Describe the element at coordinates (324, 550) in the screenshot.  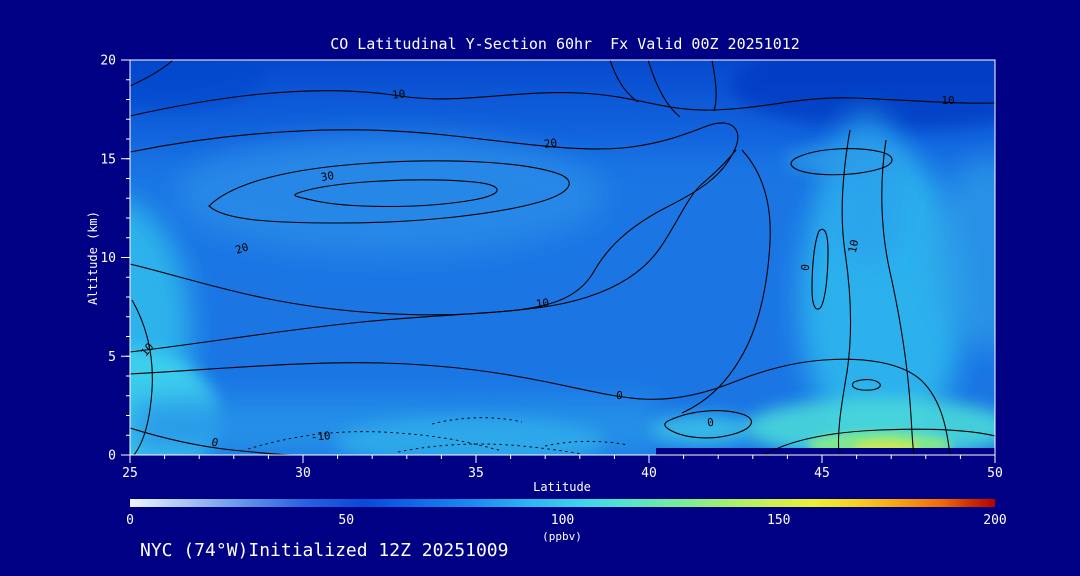
I see `footer-run-info: NYC (74°W)Initialized 12Z 20251009` at that location.